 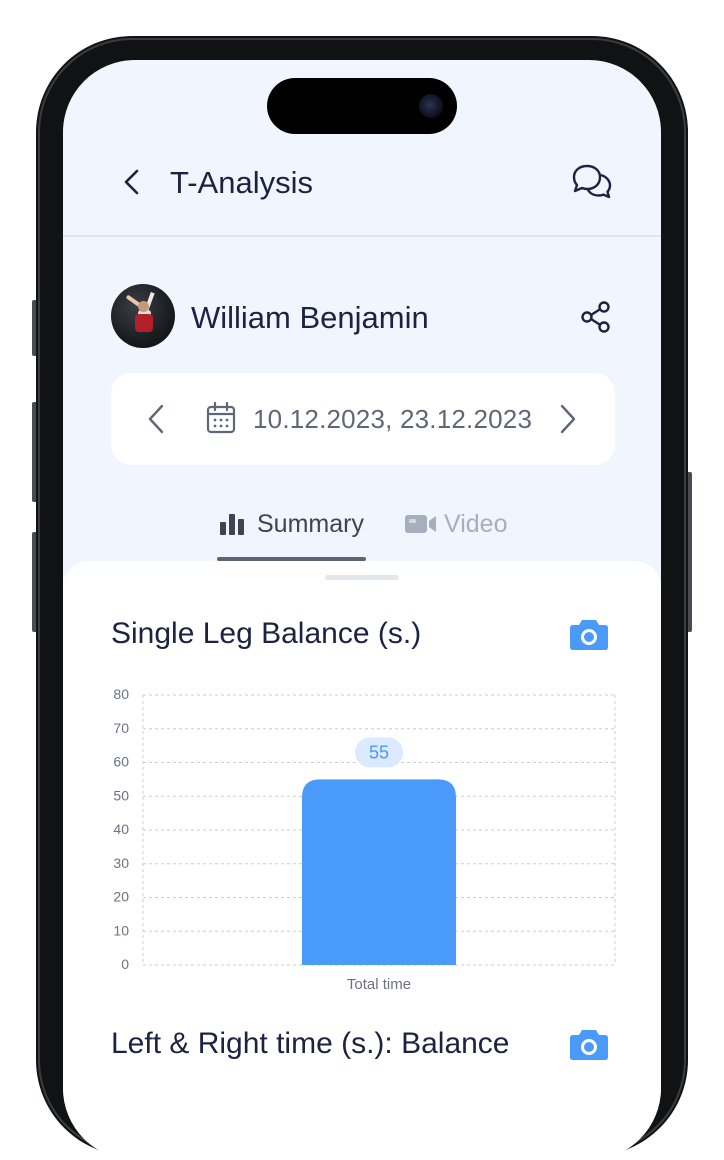 What do you see at coordinates (393, 419) in the screenshot?
I see `date-range-text: 10.12.2023, 23.12.2023` at bounding box center [393, 419].